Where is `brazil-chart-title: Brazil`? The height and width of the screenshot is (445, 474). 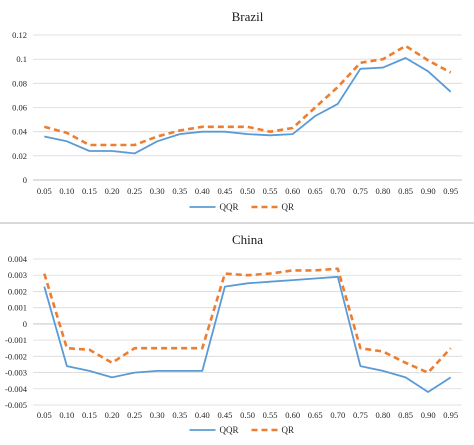
brazil-chart-title: Brazil is located at coordinates (248, 16).